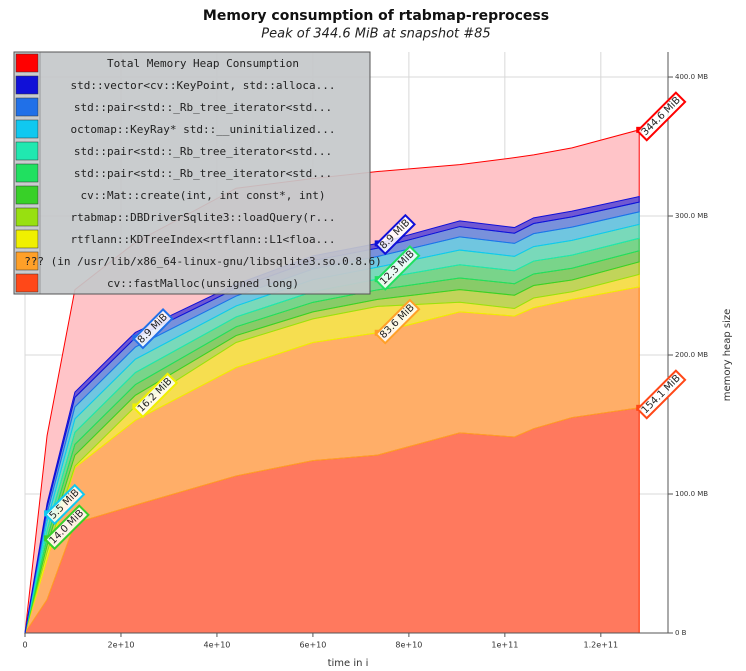 The height and width of the screenshot is (671, 746). I want to click on y-axis-label: memory heap size, so click(727, 355).